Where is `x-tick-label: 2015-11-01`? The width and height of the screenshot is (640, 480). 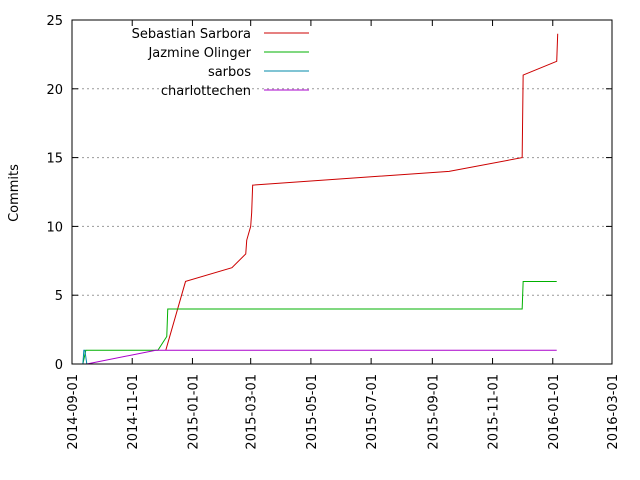 x-tick-label: 2015-11-01 is located at coordinates (494, 412).